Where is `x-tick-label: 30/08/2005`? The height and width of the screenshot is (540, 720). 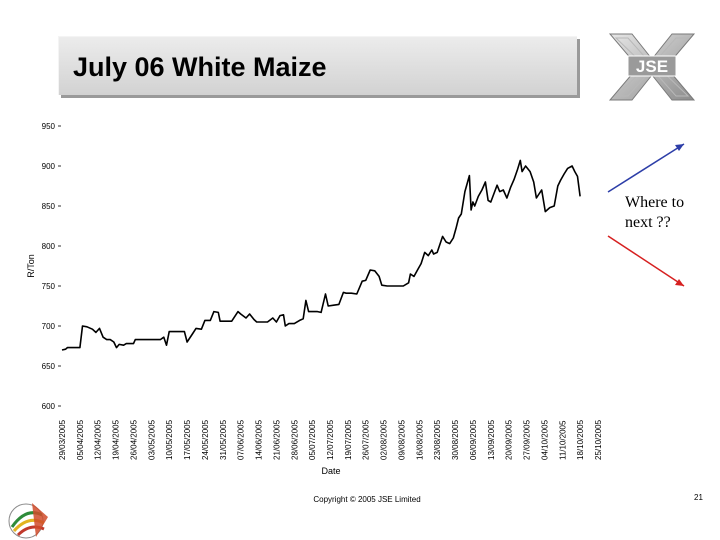 x-tick-label: 30/08/2005 is located at coordinates (455, 439).